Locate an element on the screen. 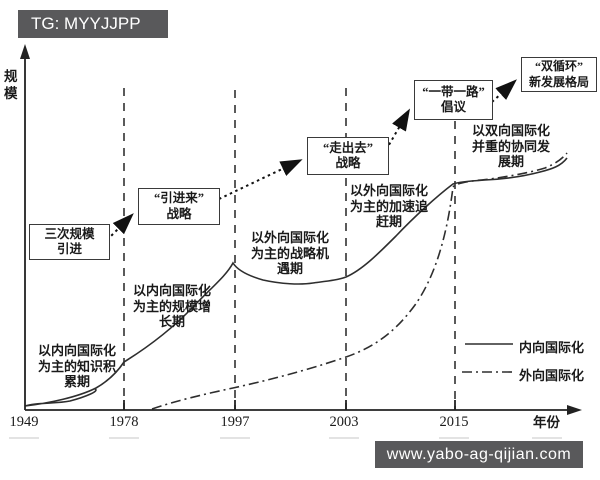  milestone-box-bring-in-strategy: “引进来” 战略 is located at coordinates (179, 206).